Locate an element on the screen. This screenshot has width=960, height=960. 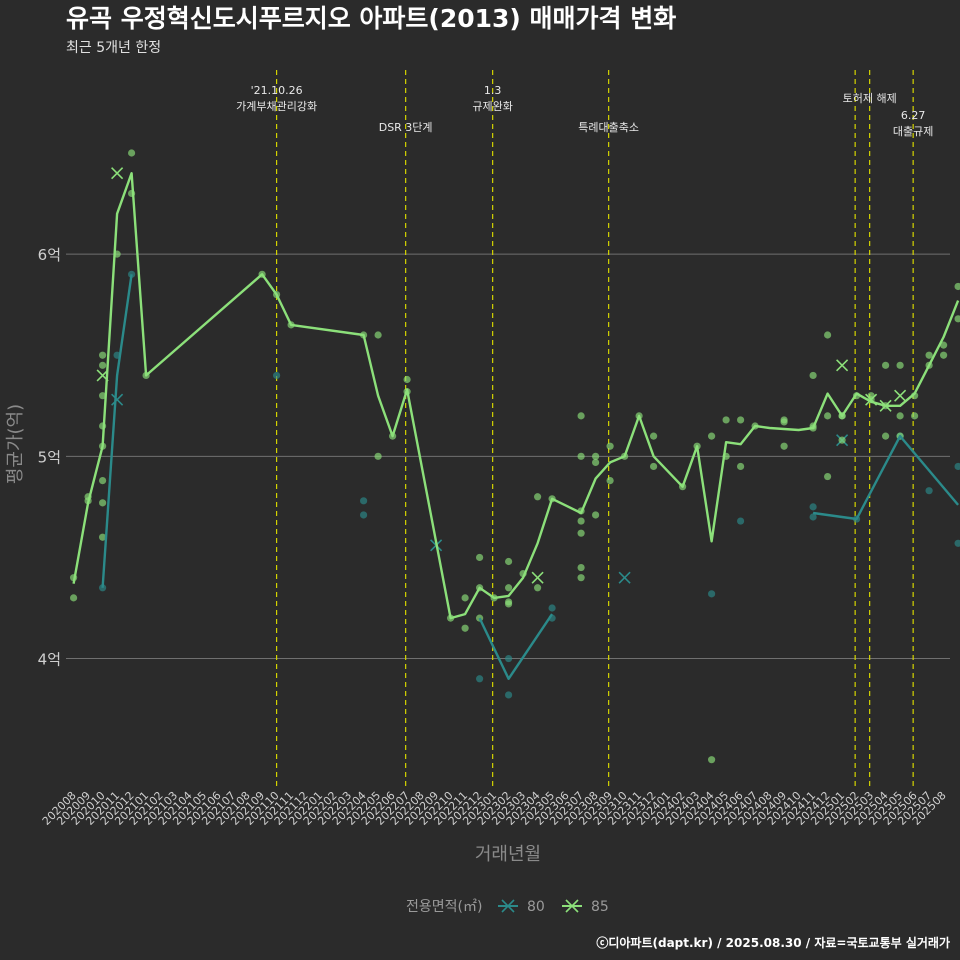
legend: 전용면적(㎡) 80 85 is located at coordinates (507, 907).